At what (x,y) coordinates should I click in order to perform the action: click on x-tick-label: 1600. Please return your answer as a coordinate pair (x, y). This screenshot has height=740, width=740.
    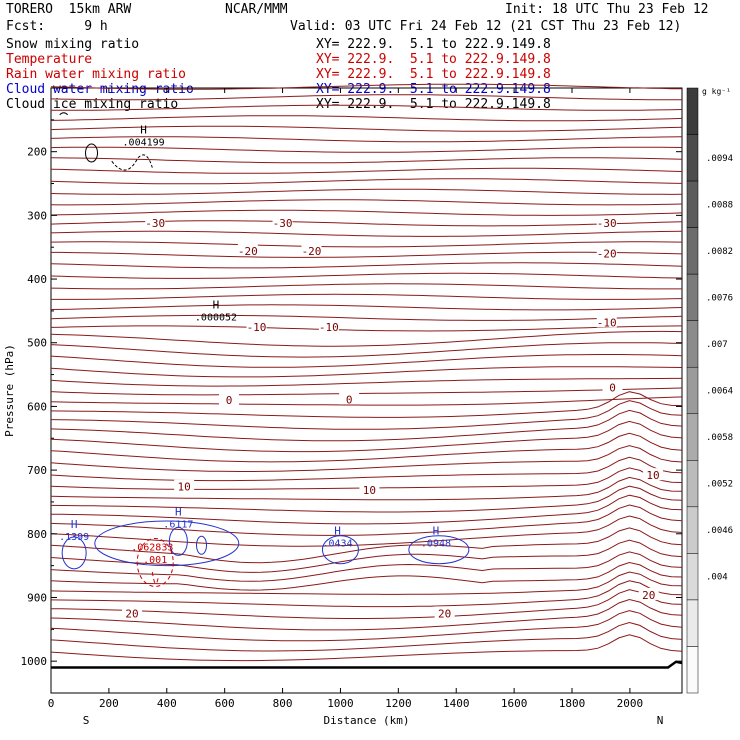
    Looking at the image, I should click on (514, 703).